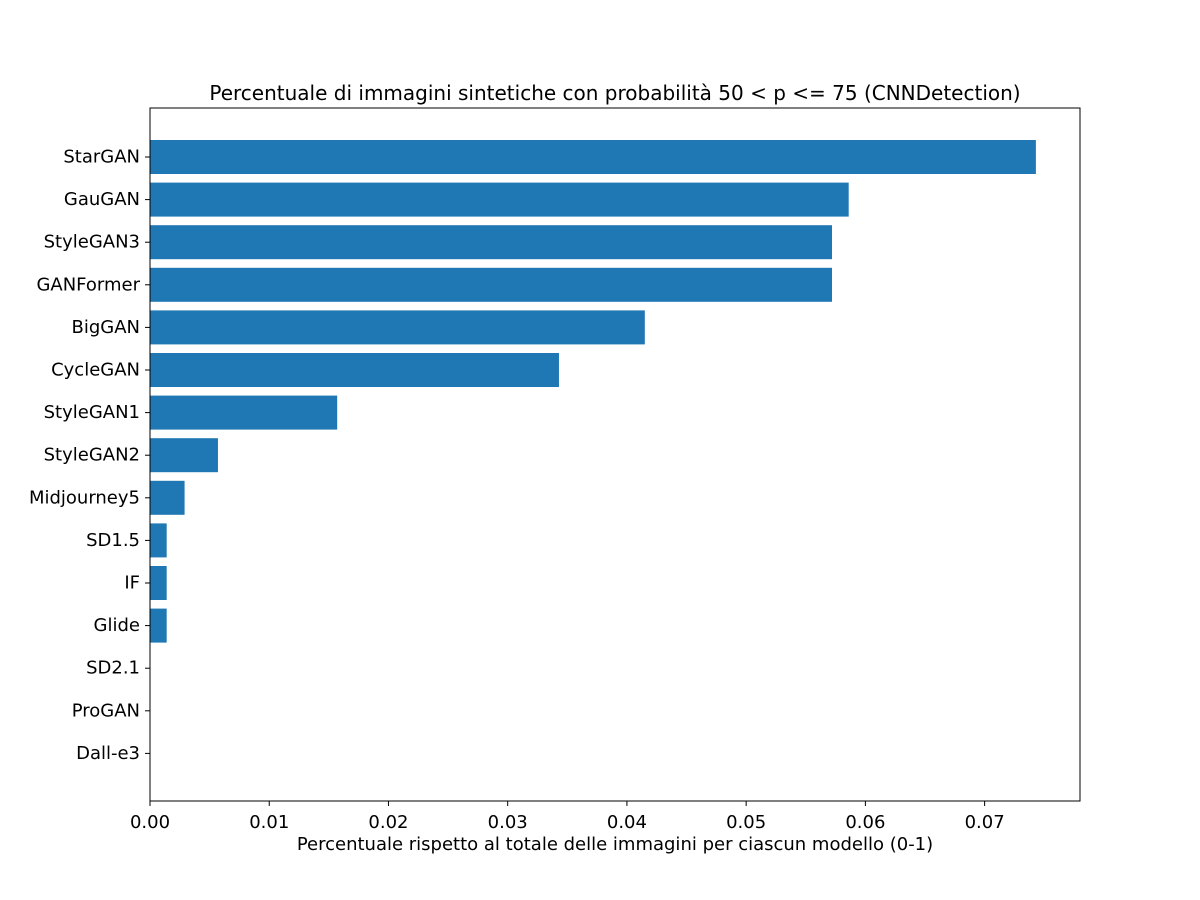 This screenshot has width=1200, height=900. I want to click on bar-stargan, so click(593, 157).